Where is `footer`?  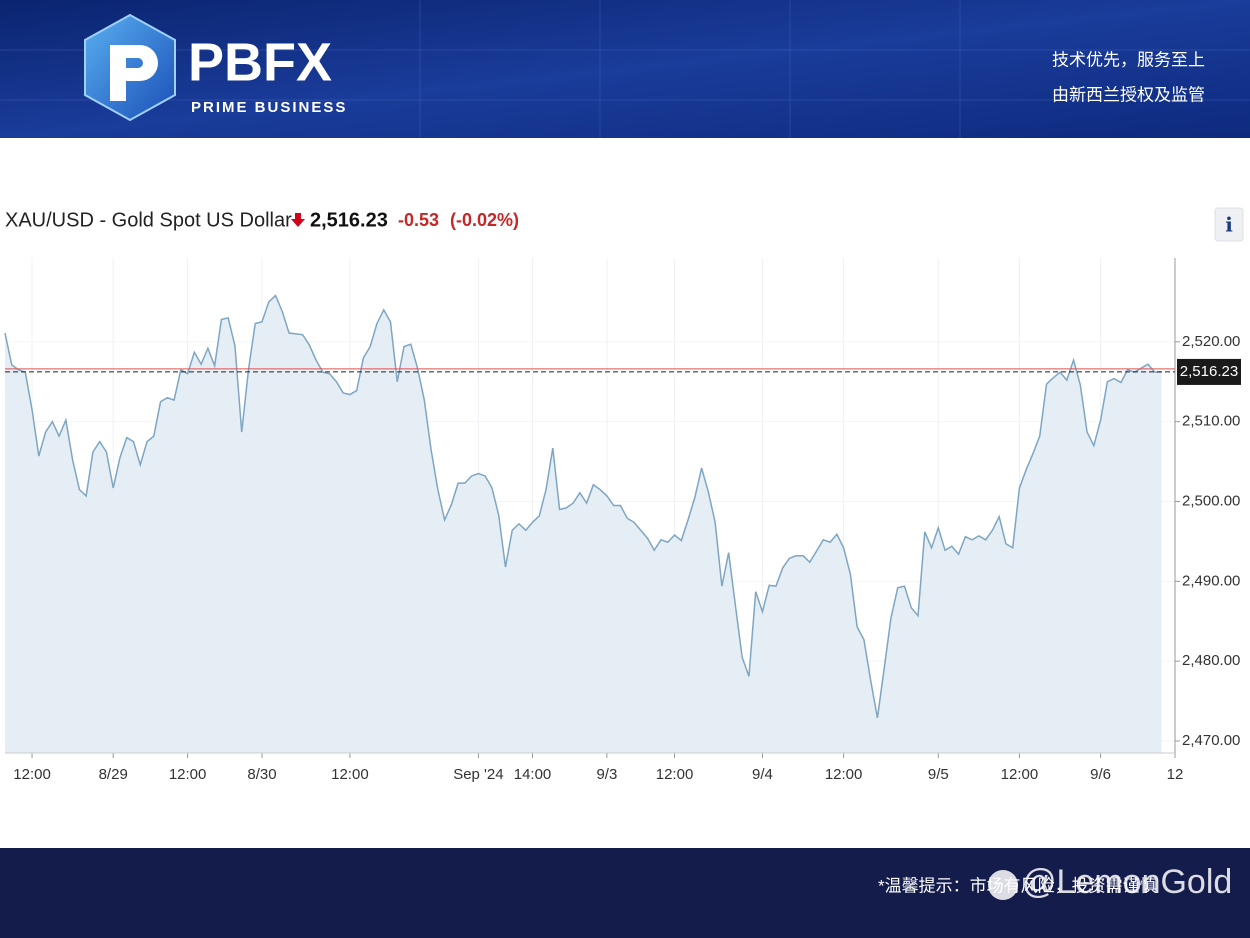
footer is located at coordinates (625, 893).